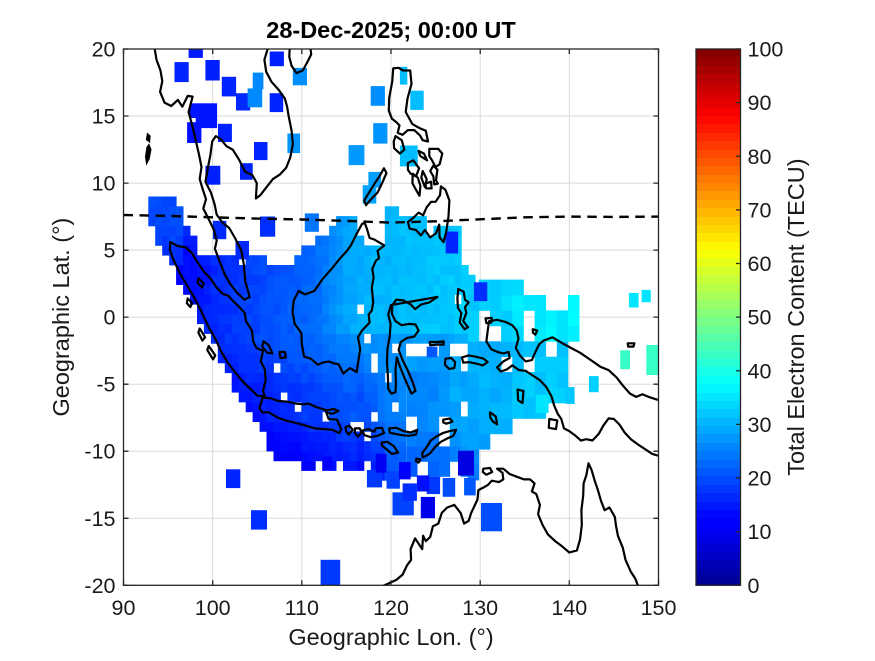 This screenshot has width=875, height=661. I want to click on svg-text: -10, so click(99, 452).